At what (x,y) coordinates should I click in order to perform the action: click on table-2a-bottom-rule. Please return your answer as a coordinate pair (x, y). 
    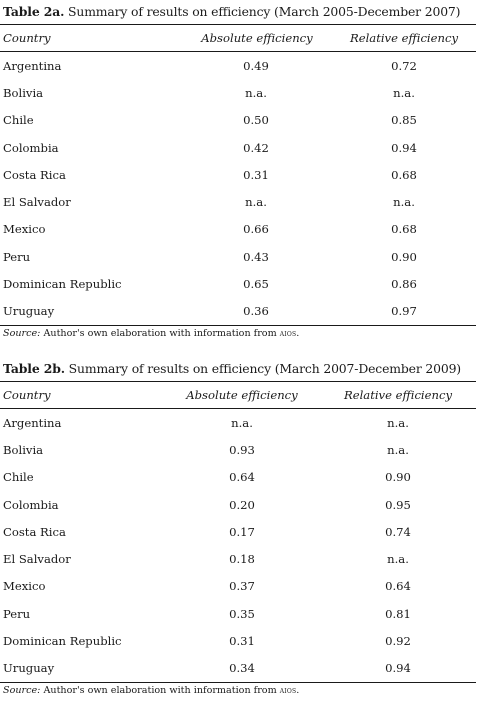
    Looking at the image, I should click on (238, 325).